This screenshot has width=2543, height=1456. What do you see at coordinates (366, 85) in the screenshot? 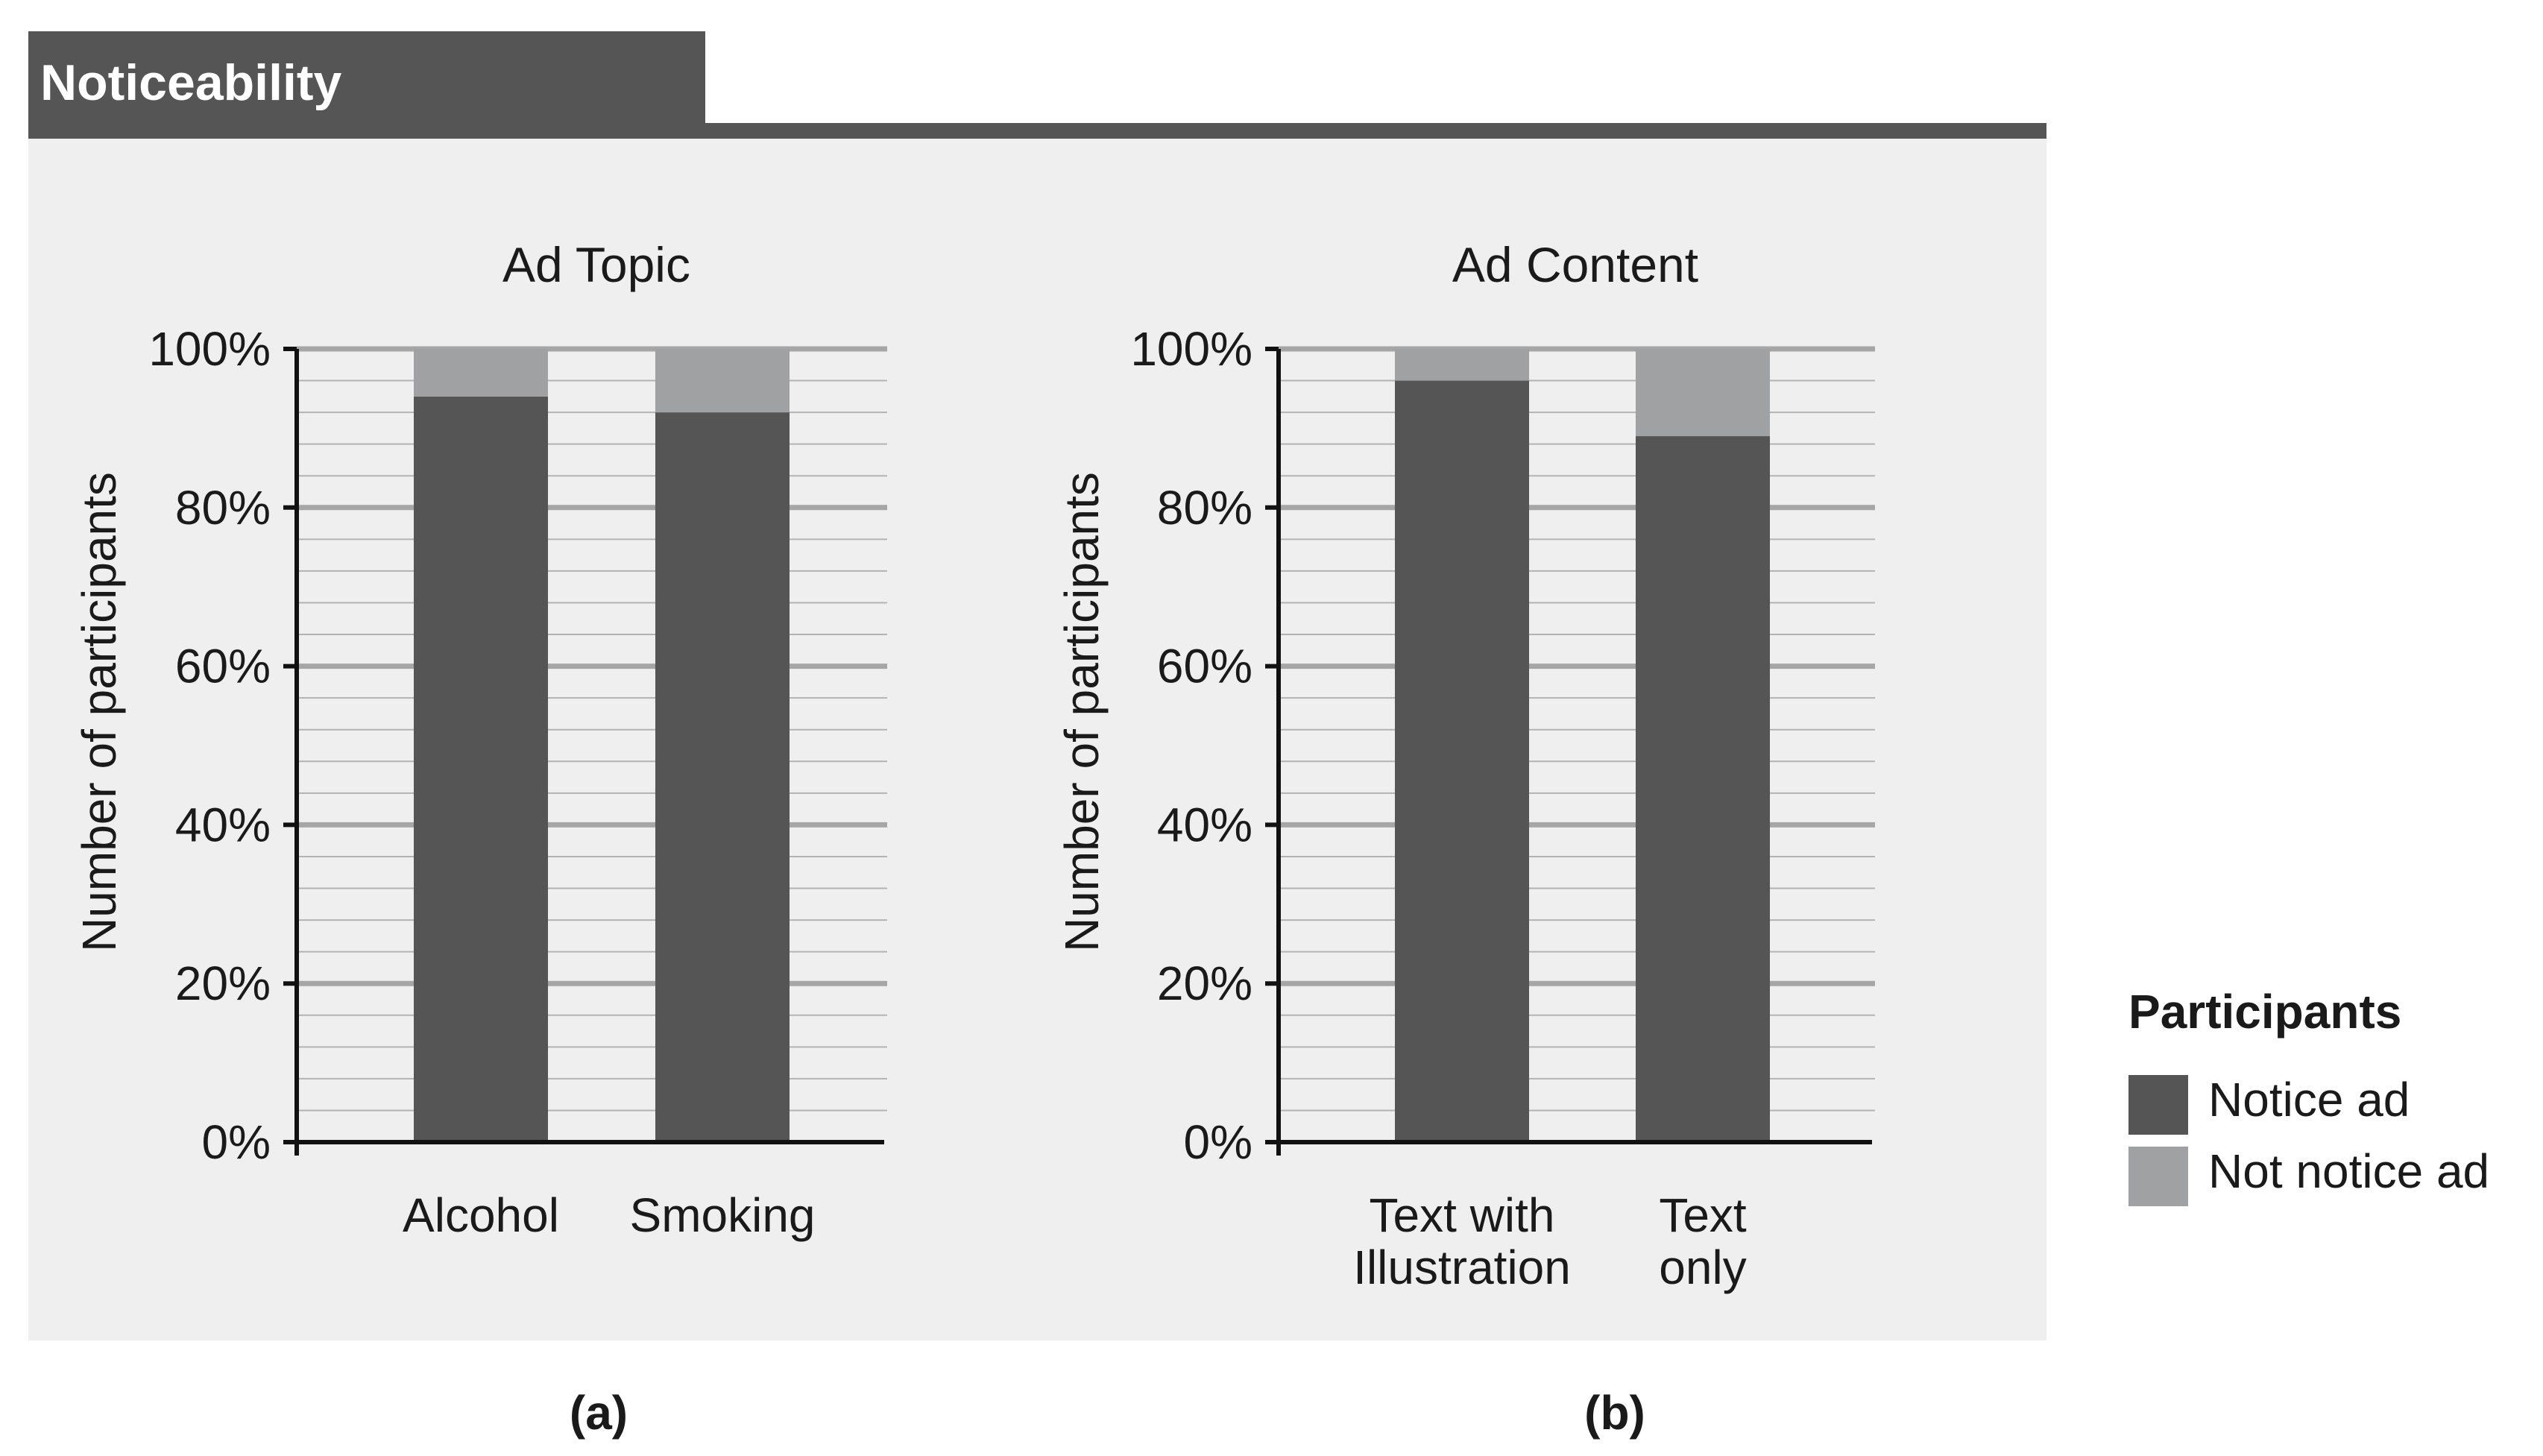
I see `header-tab` at bounding box center [366, 85].